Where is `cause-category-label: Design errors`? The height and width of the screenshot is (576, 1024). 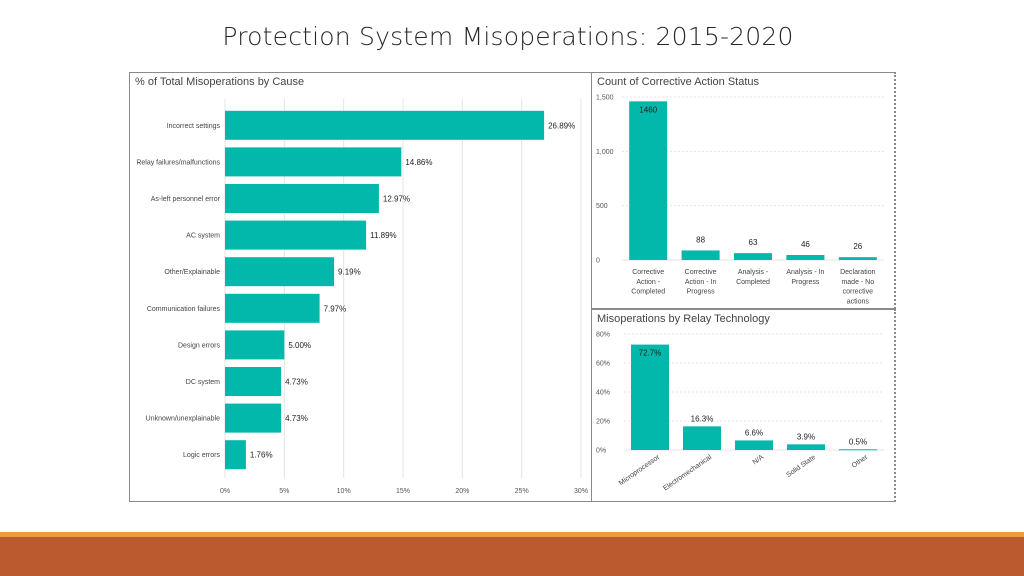 cause-category-label: Design errors is located at coordinates (199, 345).